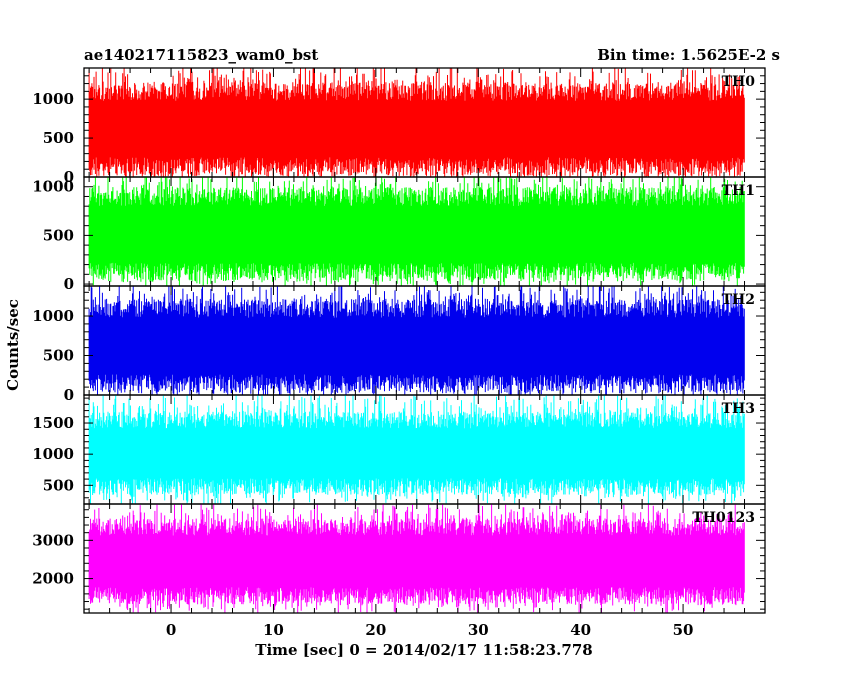 This screenshot has width=850, height=680. What do you see at coordinates (416, 449) in the screenshot?
I see `series-th3-line` at bounding box center [416, 449].